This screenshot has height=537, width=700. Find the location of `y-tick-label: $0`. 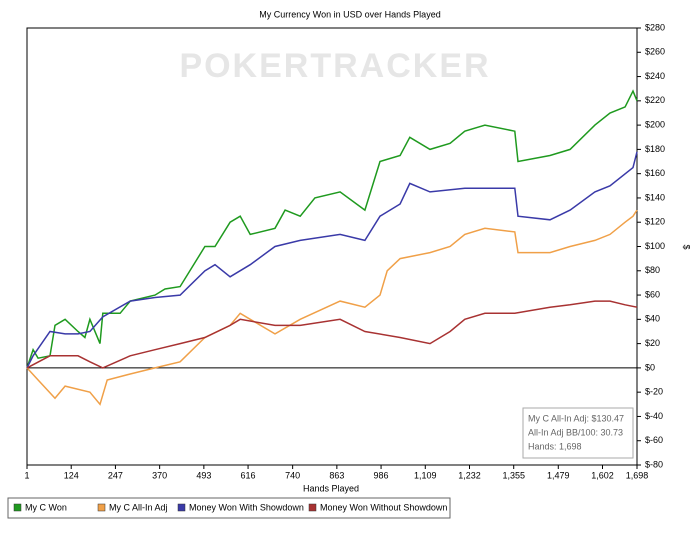

y-tick-label: $0 is located at coordinates (650, 367).